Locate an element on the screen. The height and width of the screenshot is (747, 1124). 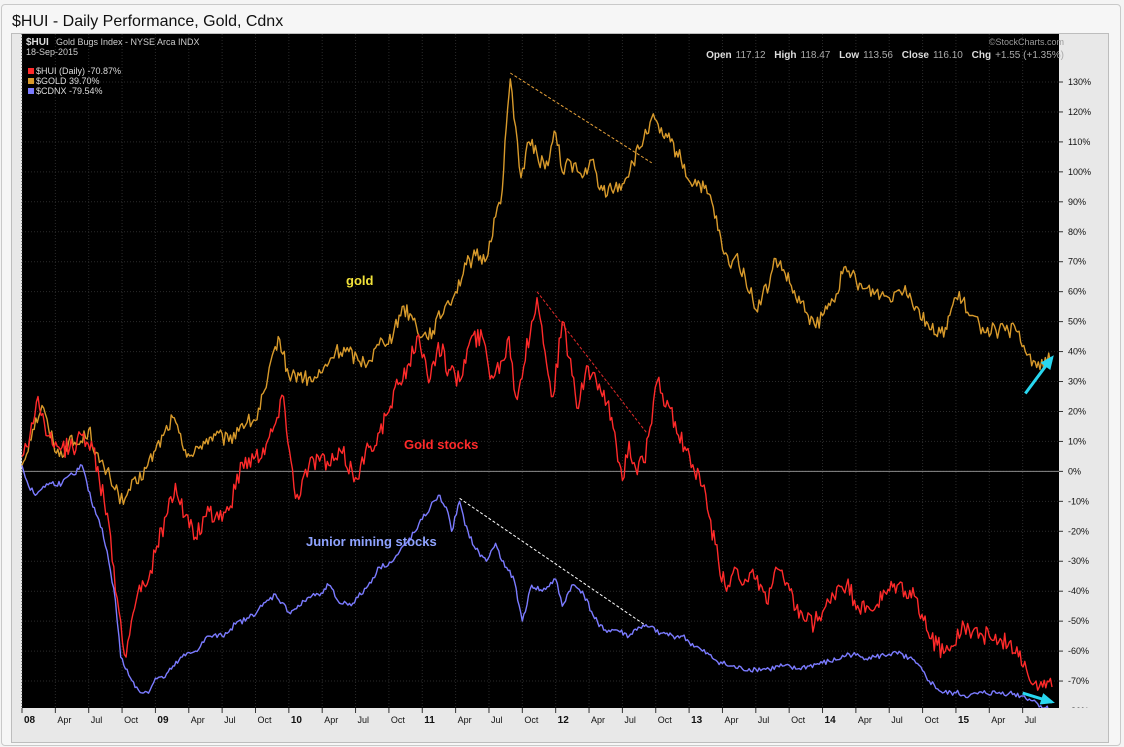
y-tick-label: -60% is located at coordinates (1078, 651).